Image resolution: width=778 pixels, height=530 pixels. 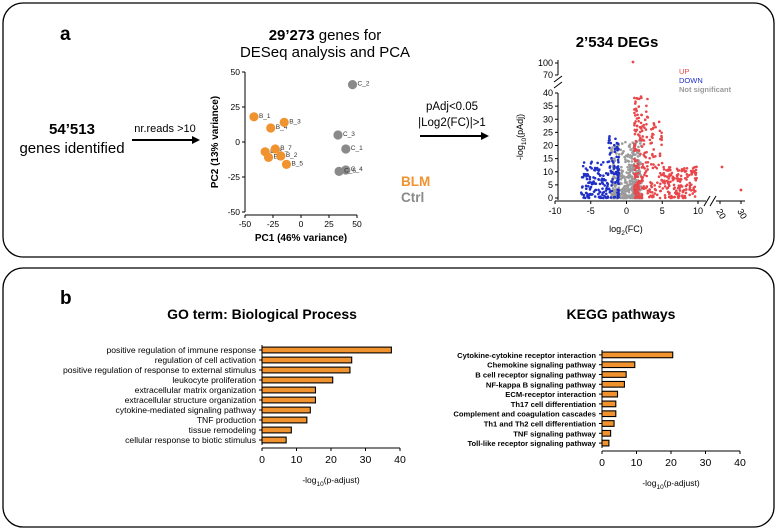 I want to click on kegg-category-label: Cytokine-cytokine receptor interaction, so click(x=526, y=355).